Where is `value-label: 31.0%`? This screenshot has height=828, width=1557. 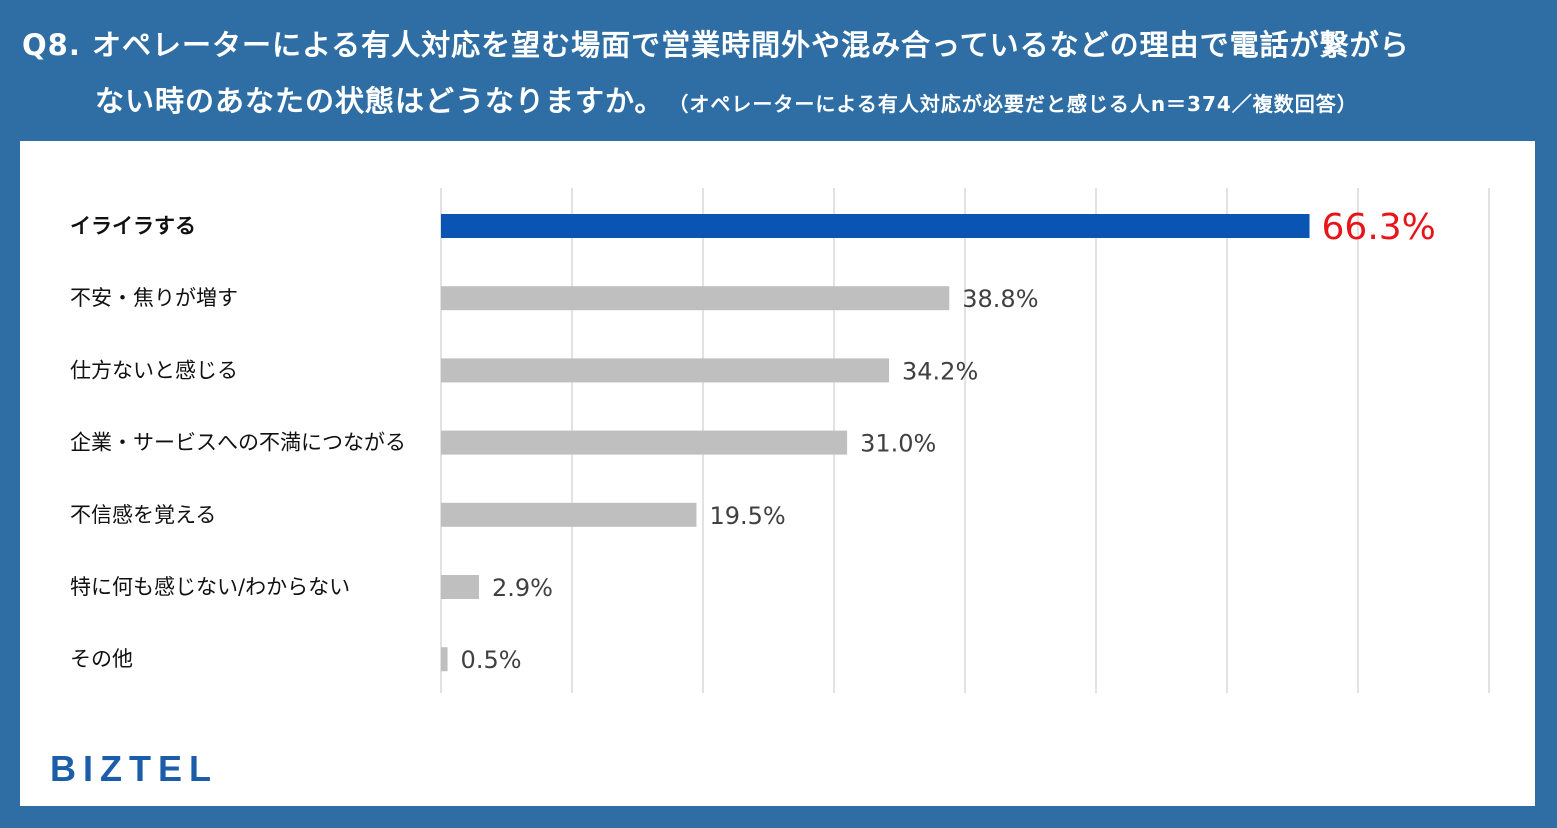 value-label: 31.0% is located at coordinates (898, 444).